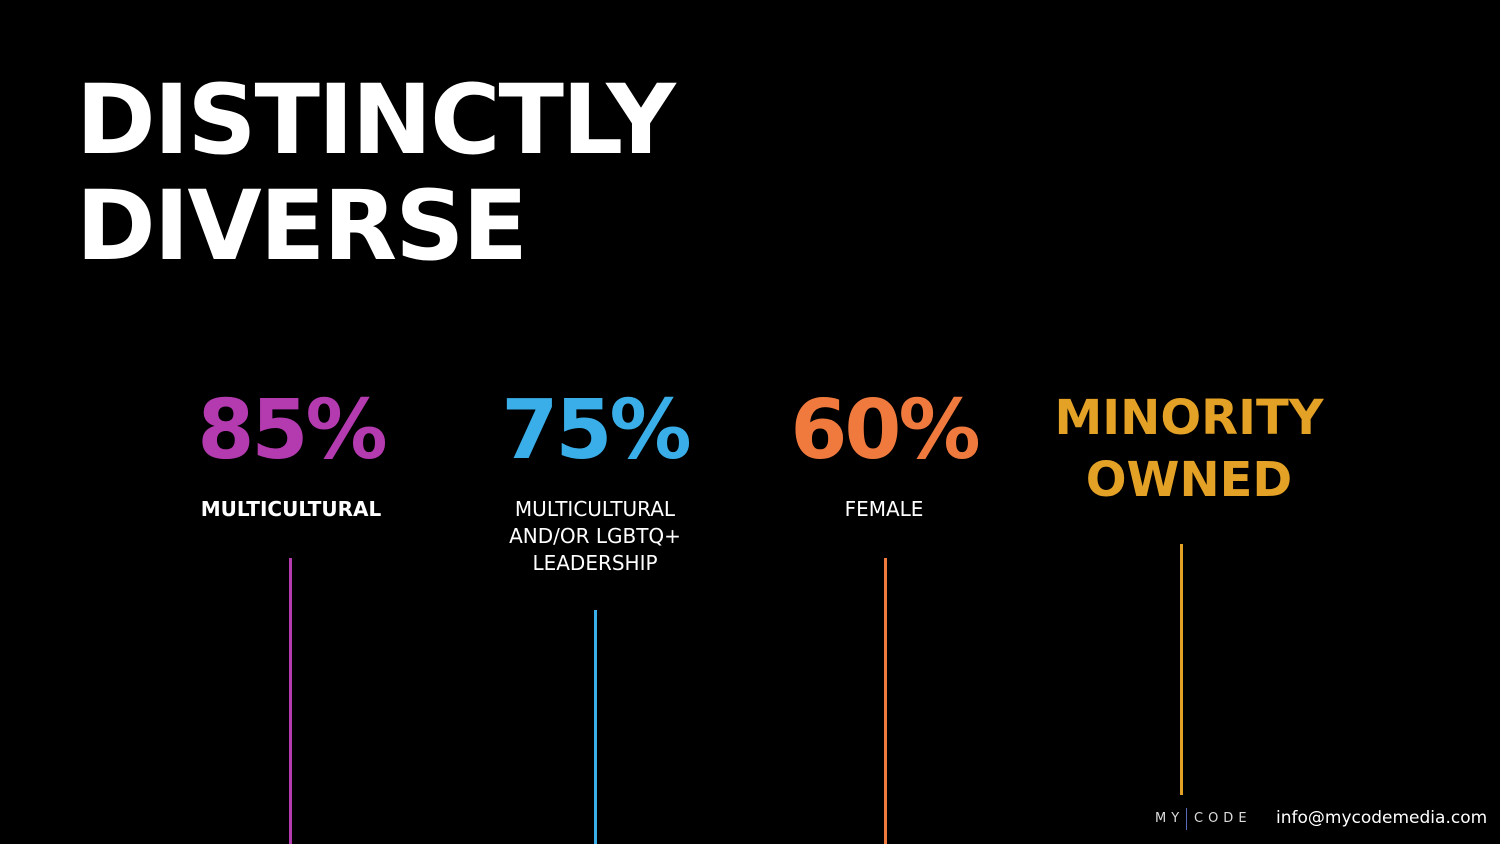 The image size is (1500, 844). What do you see at coordinates (292, 430) in the screenshot?
I see `stat-figure: 85%` at bounding box center [292, 430].